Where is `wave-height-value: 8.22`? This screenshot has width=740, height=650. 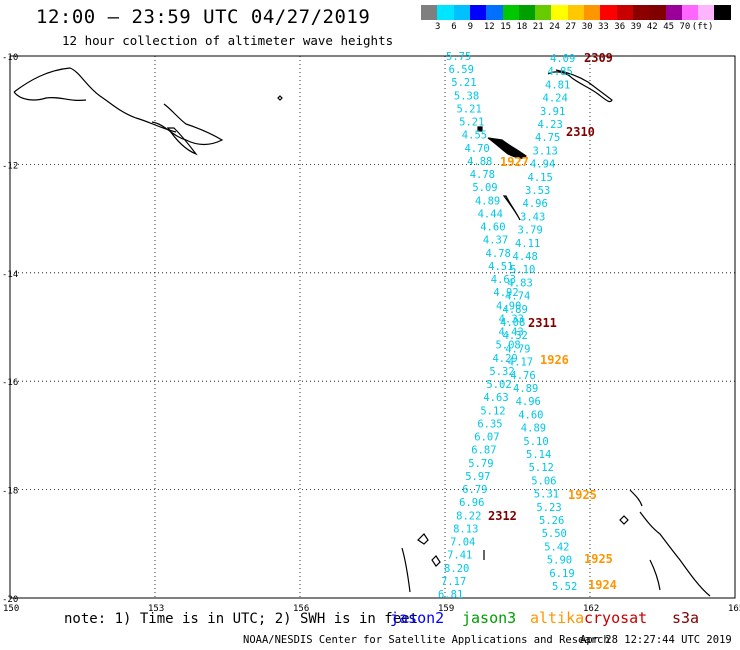
wave-height-value: 8.22 is located at coordinates (468, 516).